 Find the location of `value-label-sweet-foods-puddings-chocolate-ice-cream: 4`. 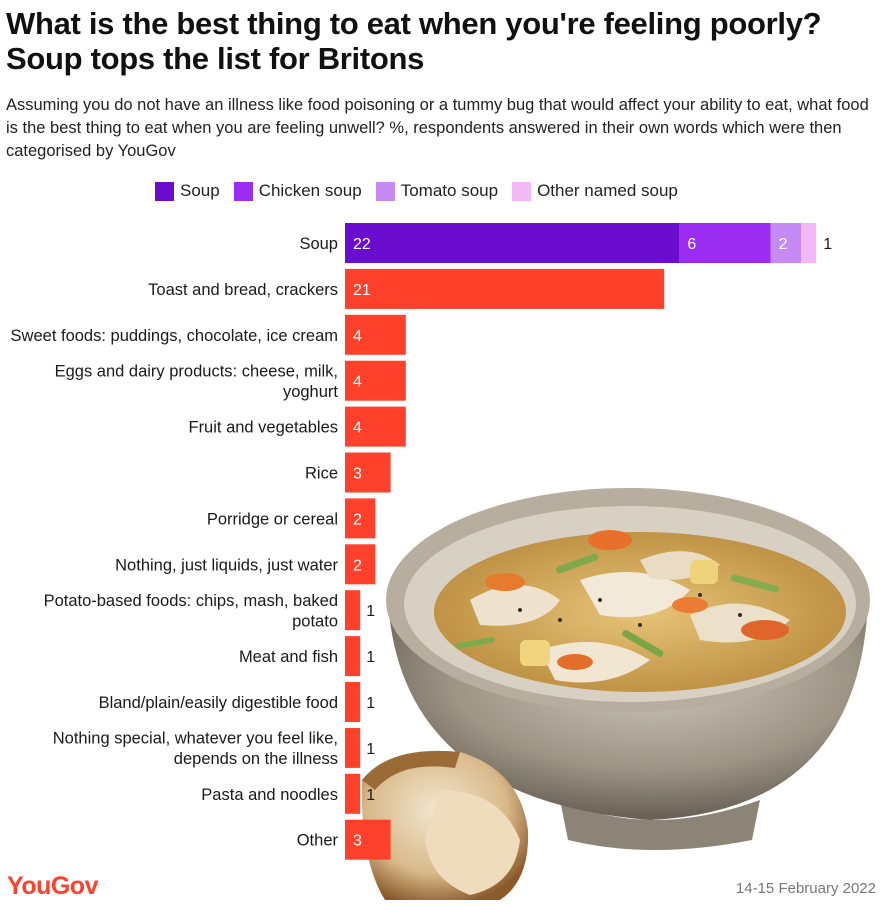

value-label-sweet-foods-puddings-chocolate-ice-cream: 4 is located at coordinates (357, 336).